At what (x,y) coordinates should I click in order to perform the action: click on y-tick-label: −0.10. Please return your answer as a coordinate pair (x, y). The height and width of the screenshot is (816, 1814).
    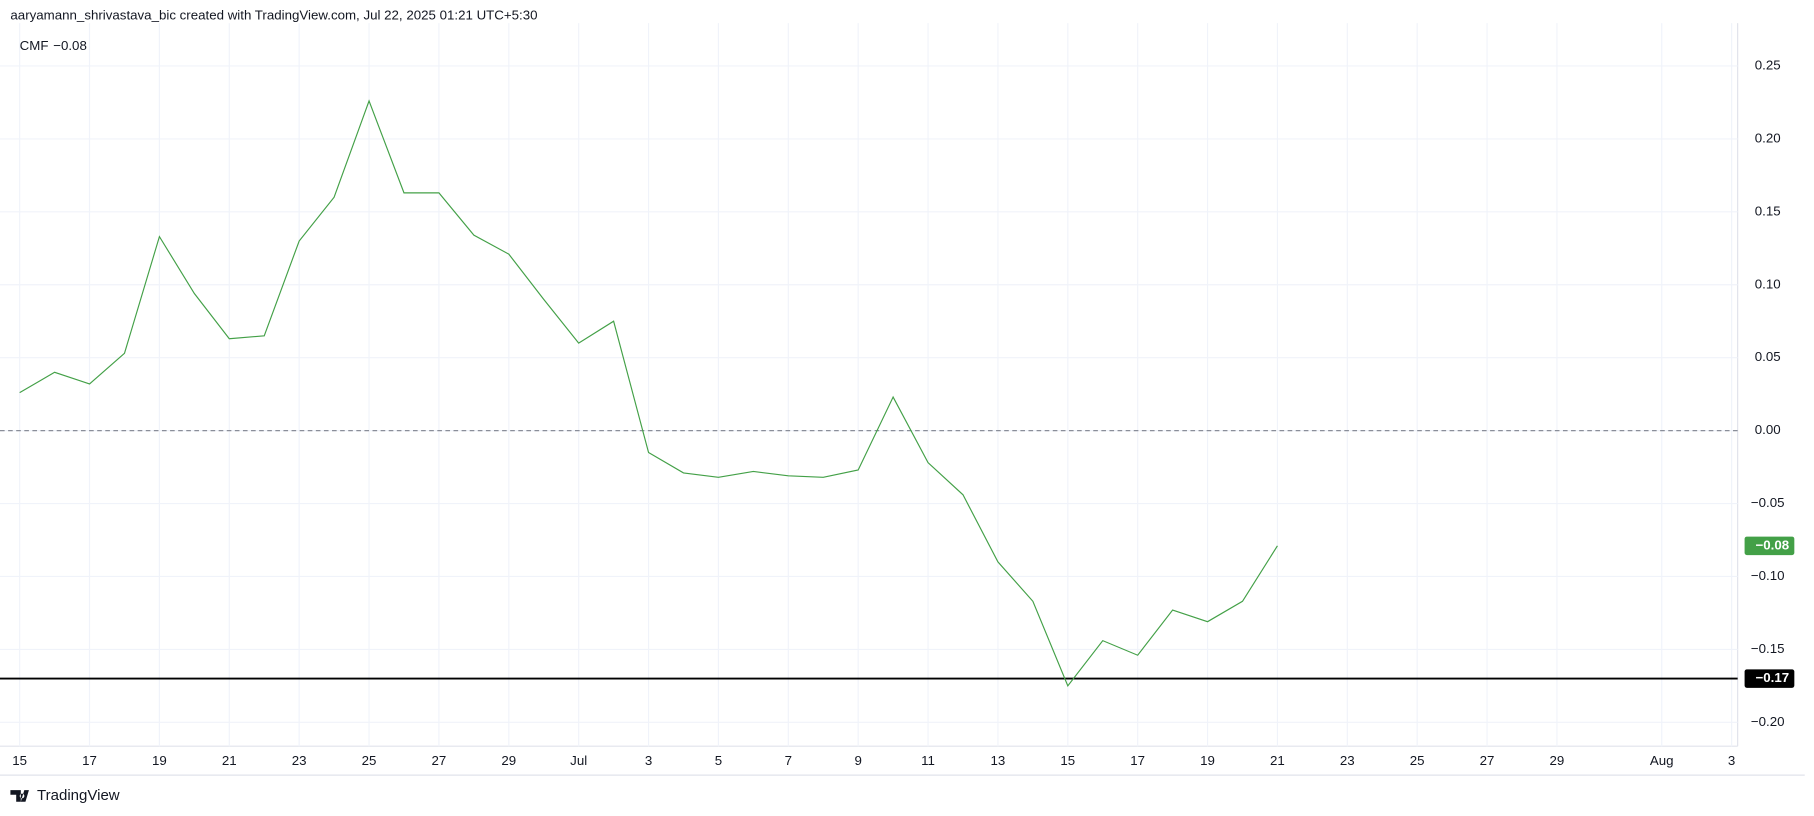
    Looking at the image, I should click on (1768, 575).